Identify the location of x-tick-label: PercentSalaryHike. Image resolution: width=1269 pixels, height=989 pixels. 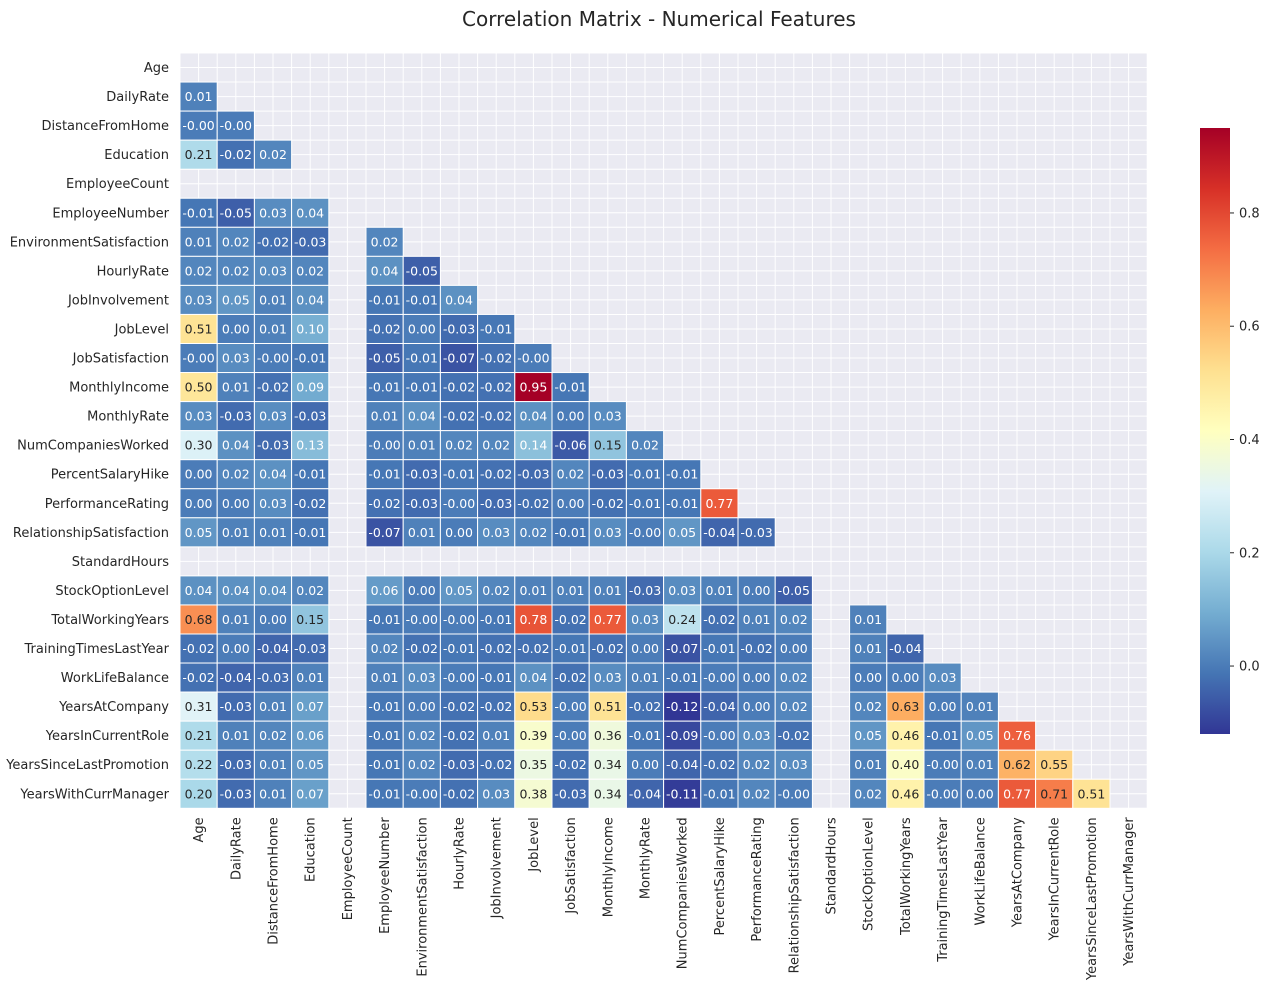
(720, 876).